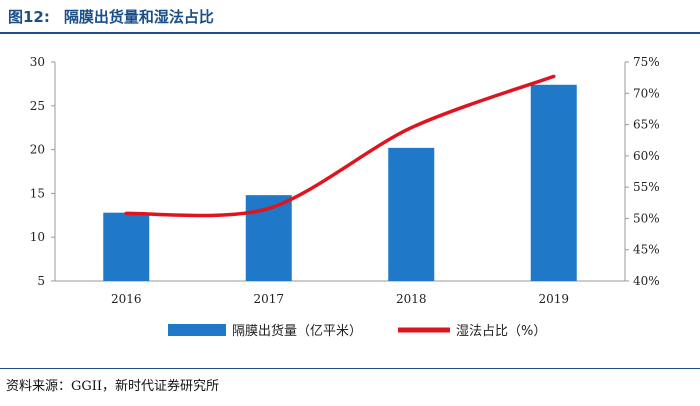  Describe the element at coordinates (37, 62) in the screenshot. I see `y-left-tick-label: 30` at that location.